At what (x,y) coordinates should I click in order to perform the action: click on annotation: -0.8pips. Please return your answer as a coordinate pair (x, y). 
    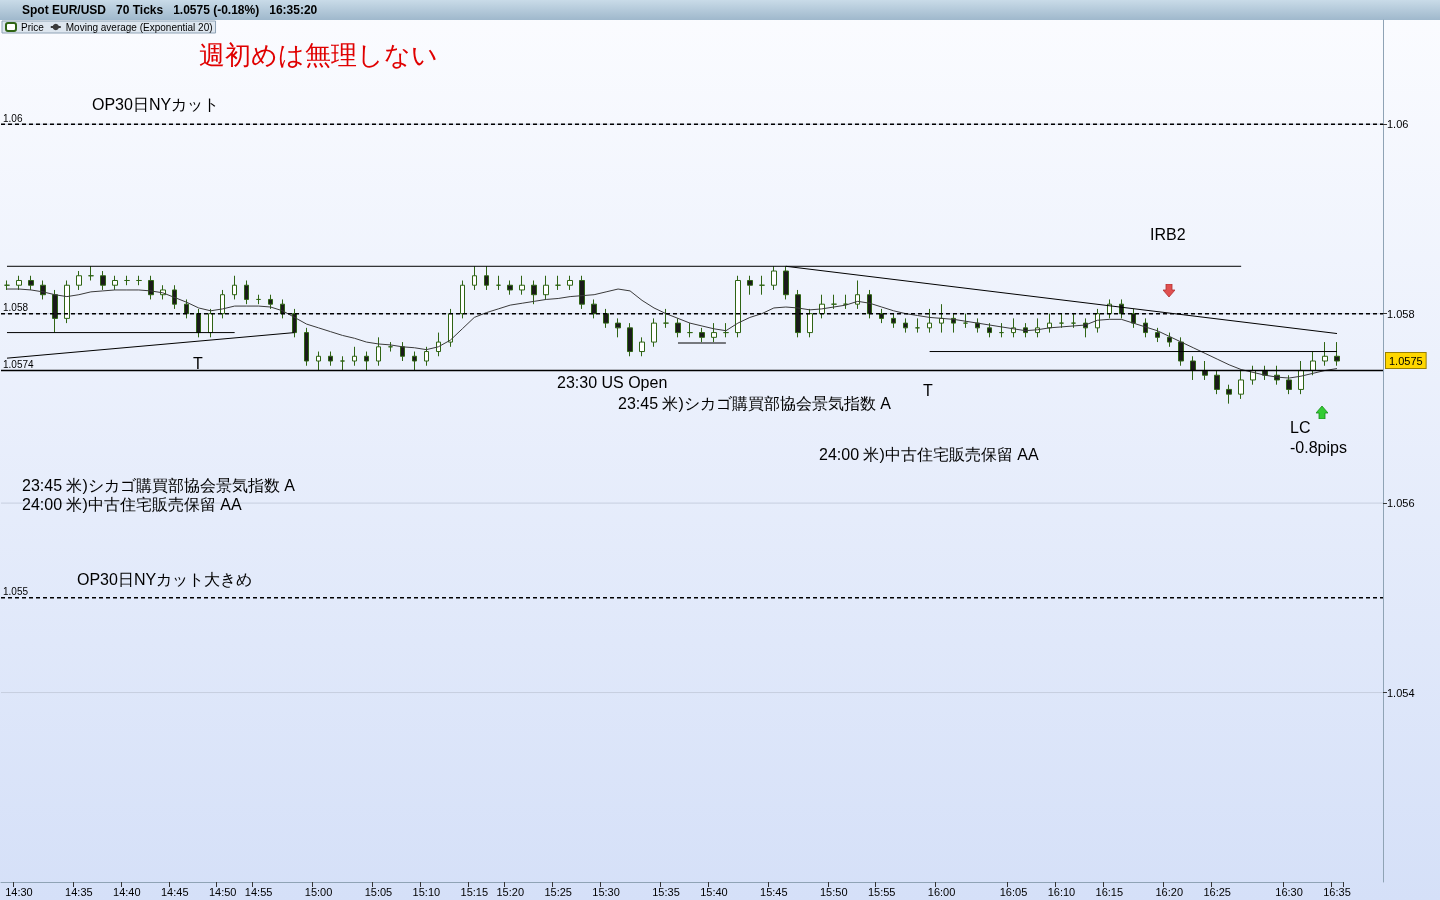
    Looking at the image, I should click on (1318, 447).